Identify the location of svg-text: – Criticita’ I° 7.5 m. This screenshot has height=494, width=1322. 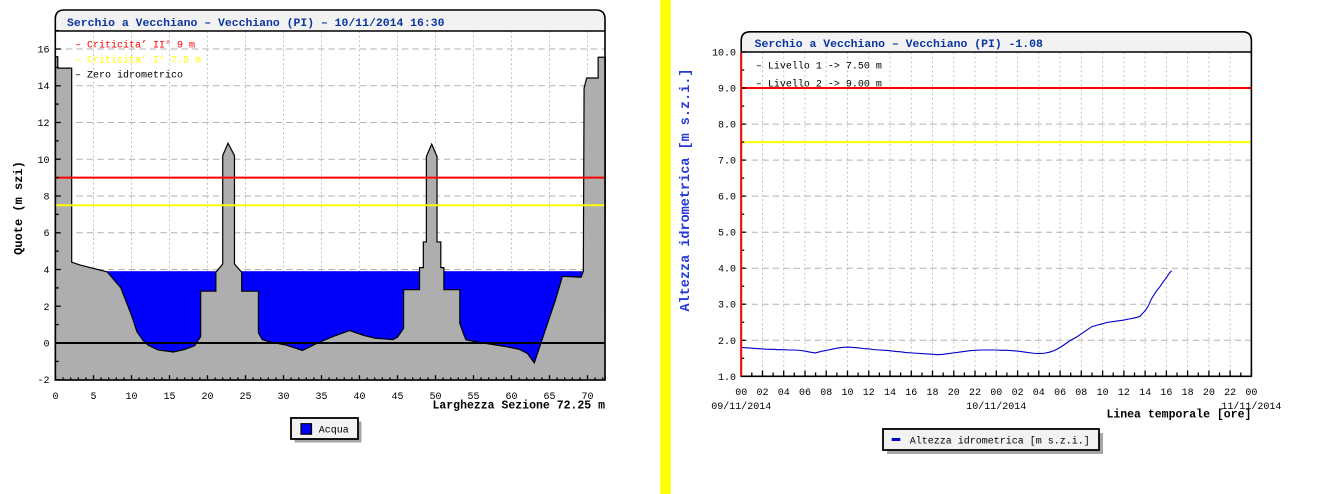
(138, 61).